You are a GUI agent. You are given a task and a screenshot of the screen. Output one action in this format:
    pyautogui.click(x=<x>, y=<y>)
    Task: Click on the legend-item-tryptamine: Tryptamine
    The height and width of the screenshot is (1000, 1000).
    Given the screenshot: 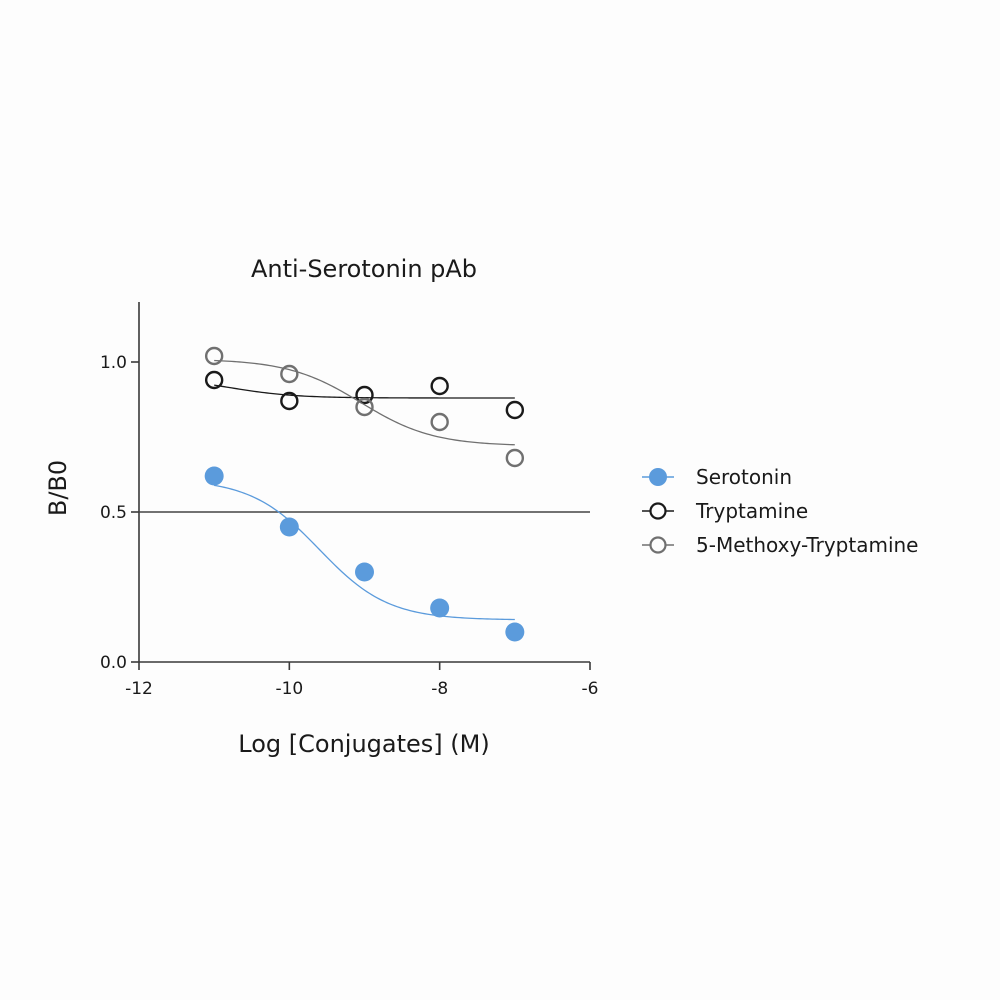 What is the action you would take?
    pyautogui.click(x=725, y=511)
    